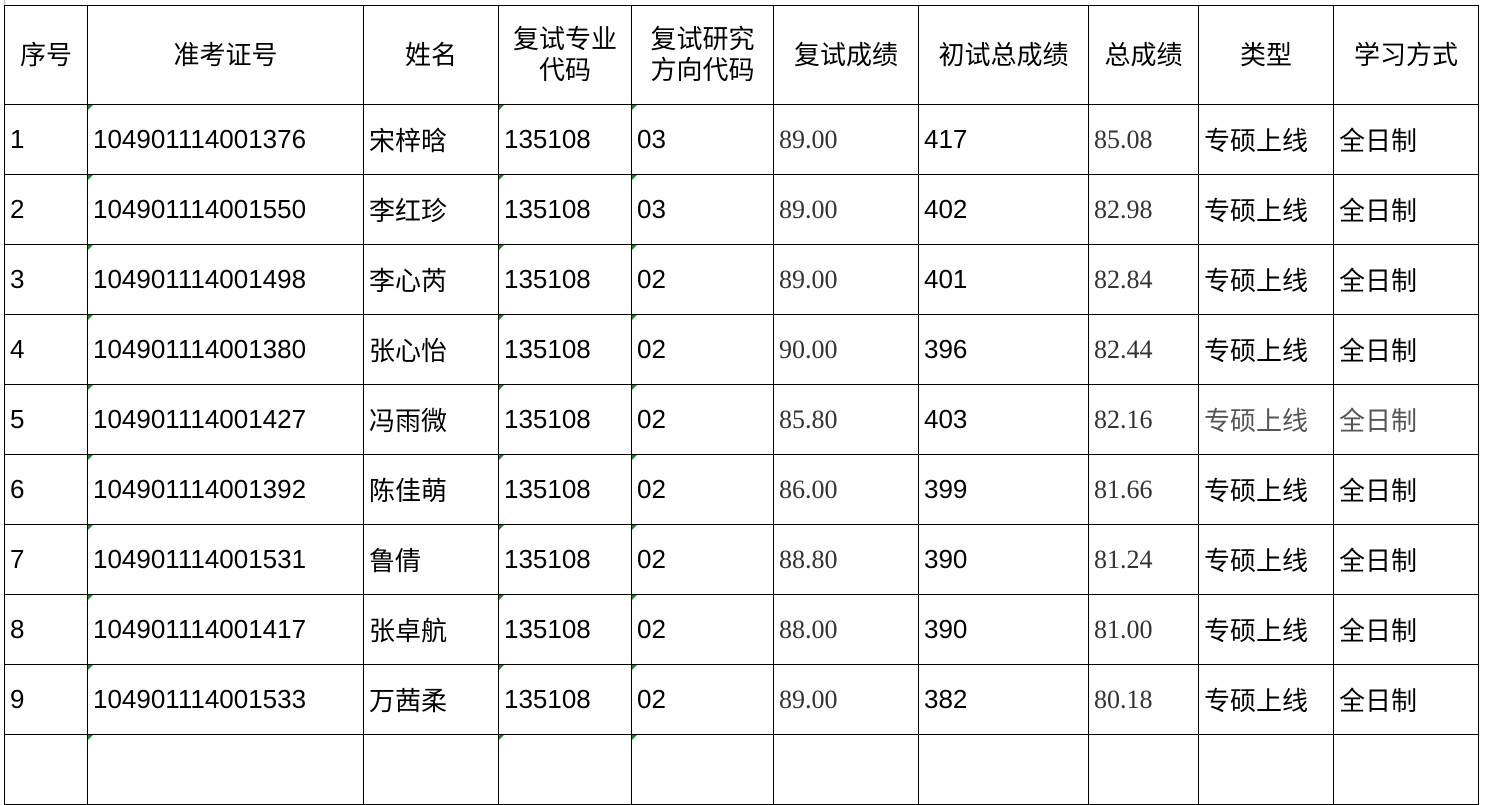 Image resolution: width=1486 pixels, height=805 pixels. What do you see at coordinates (46, 279) in the screenshot?
I see `cell-no: 3` at bounding box center [46, 279].